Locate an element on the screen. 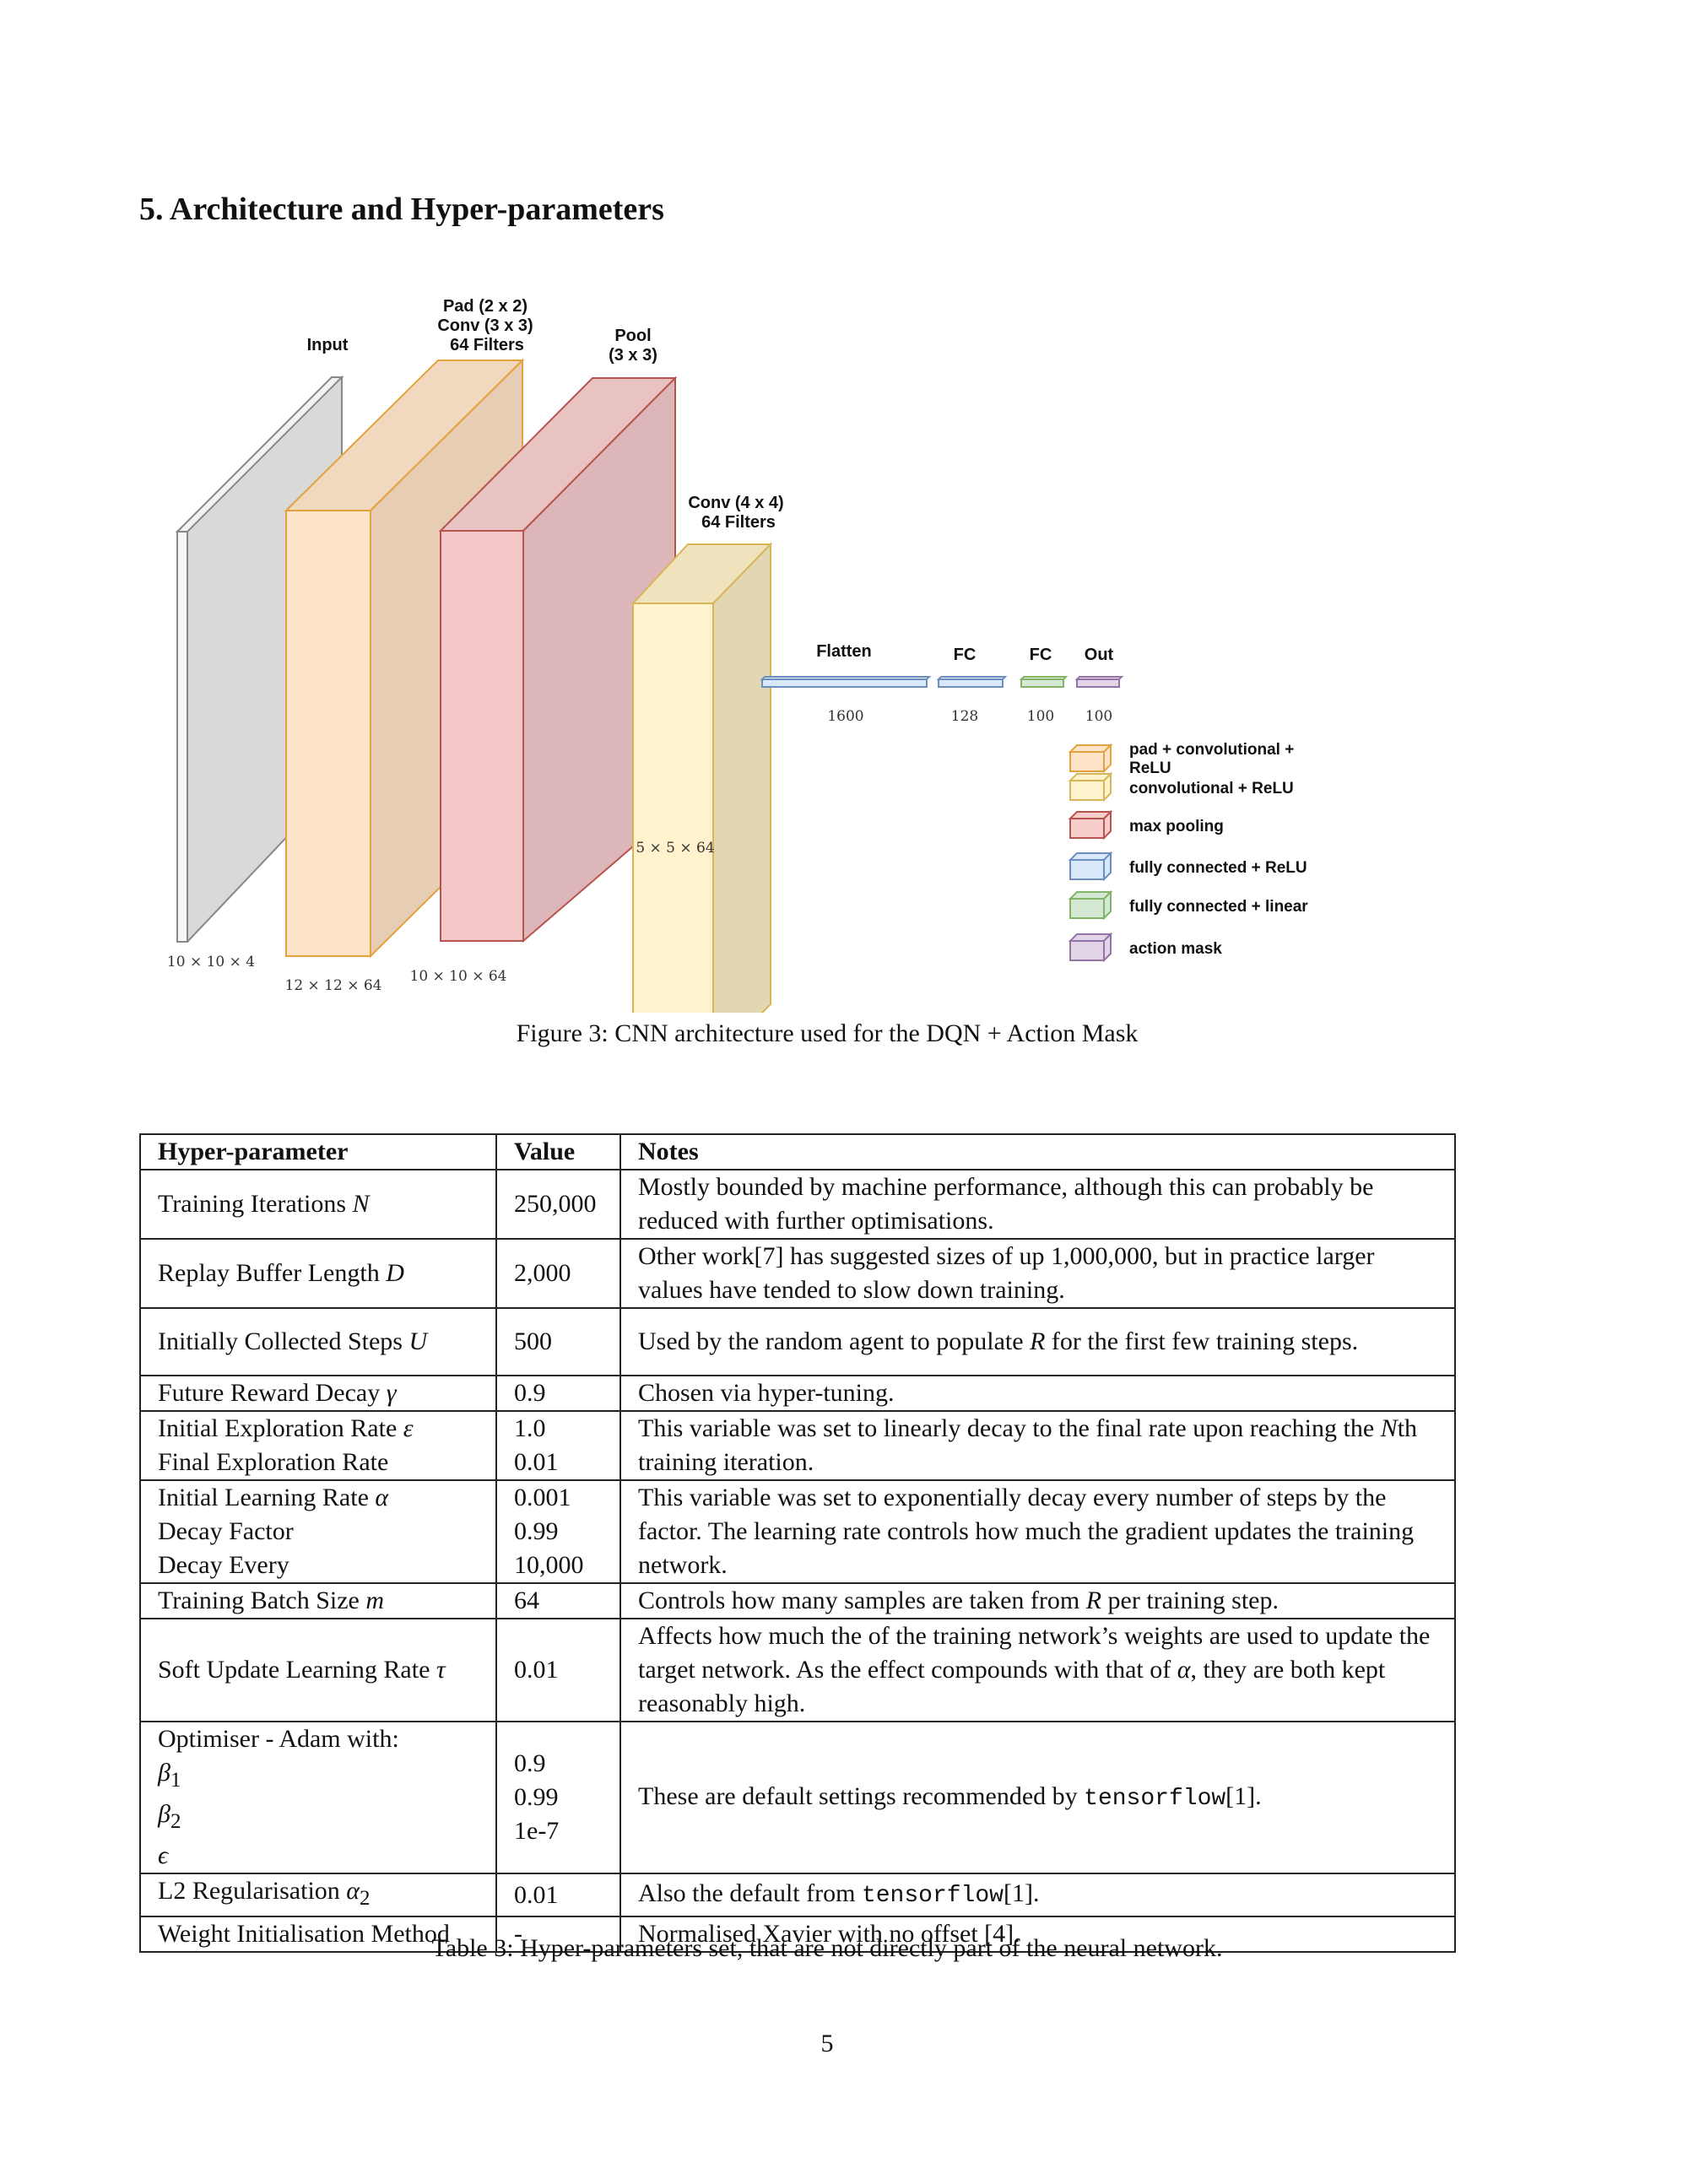 This screenshot has height=2184, width=1688. flatten-layer is located at coordinates (846, 682).